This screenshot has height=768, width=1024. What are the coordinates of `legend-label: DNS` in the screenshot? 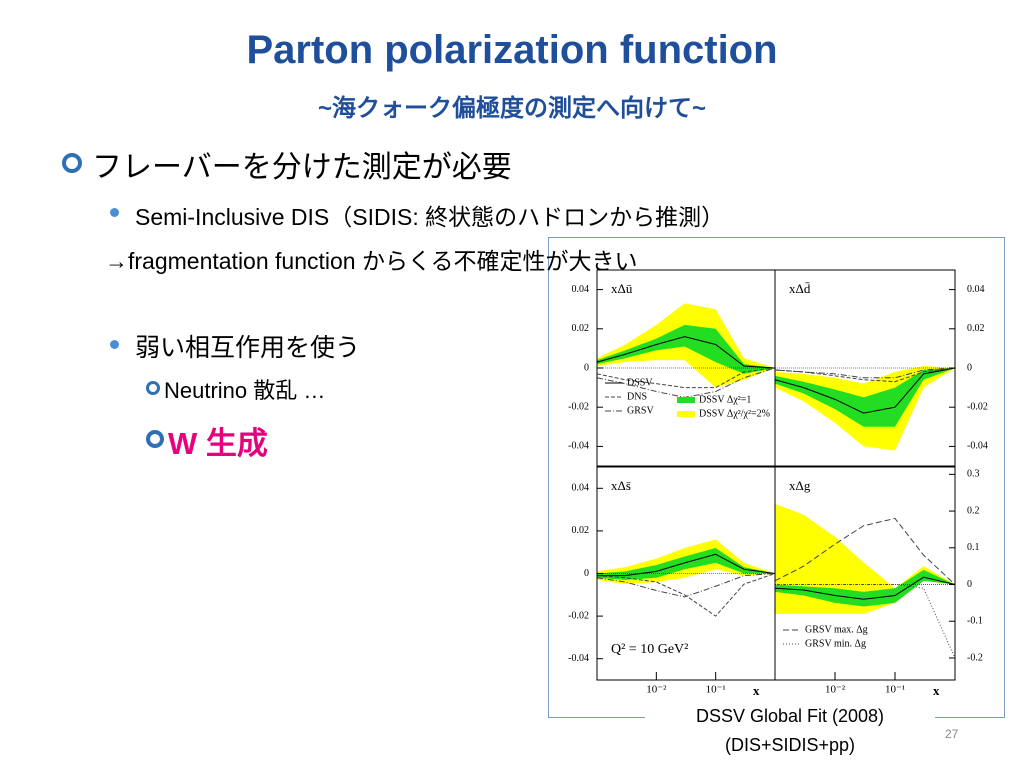 It's located at (637, 396).